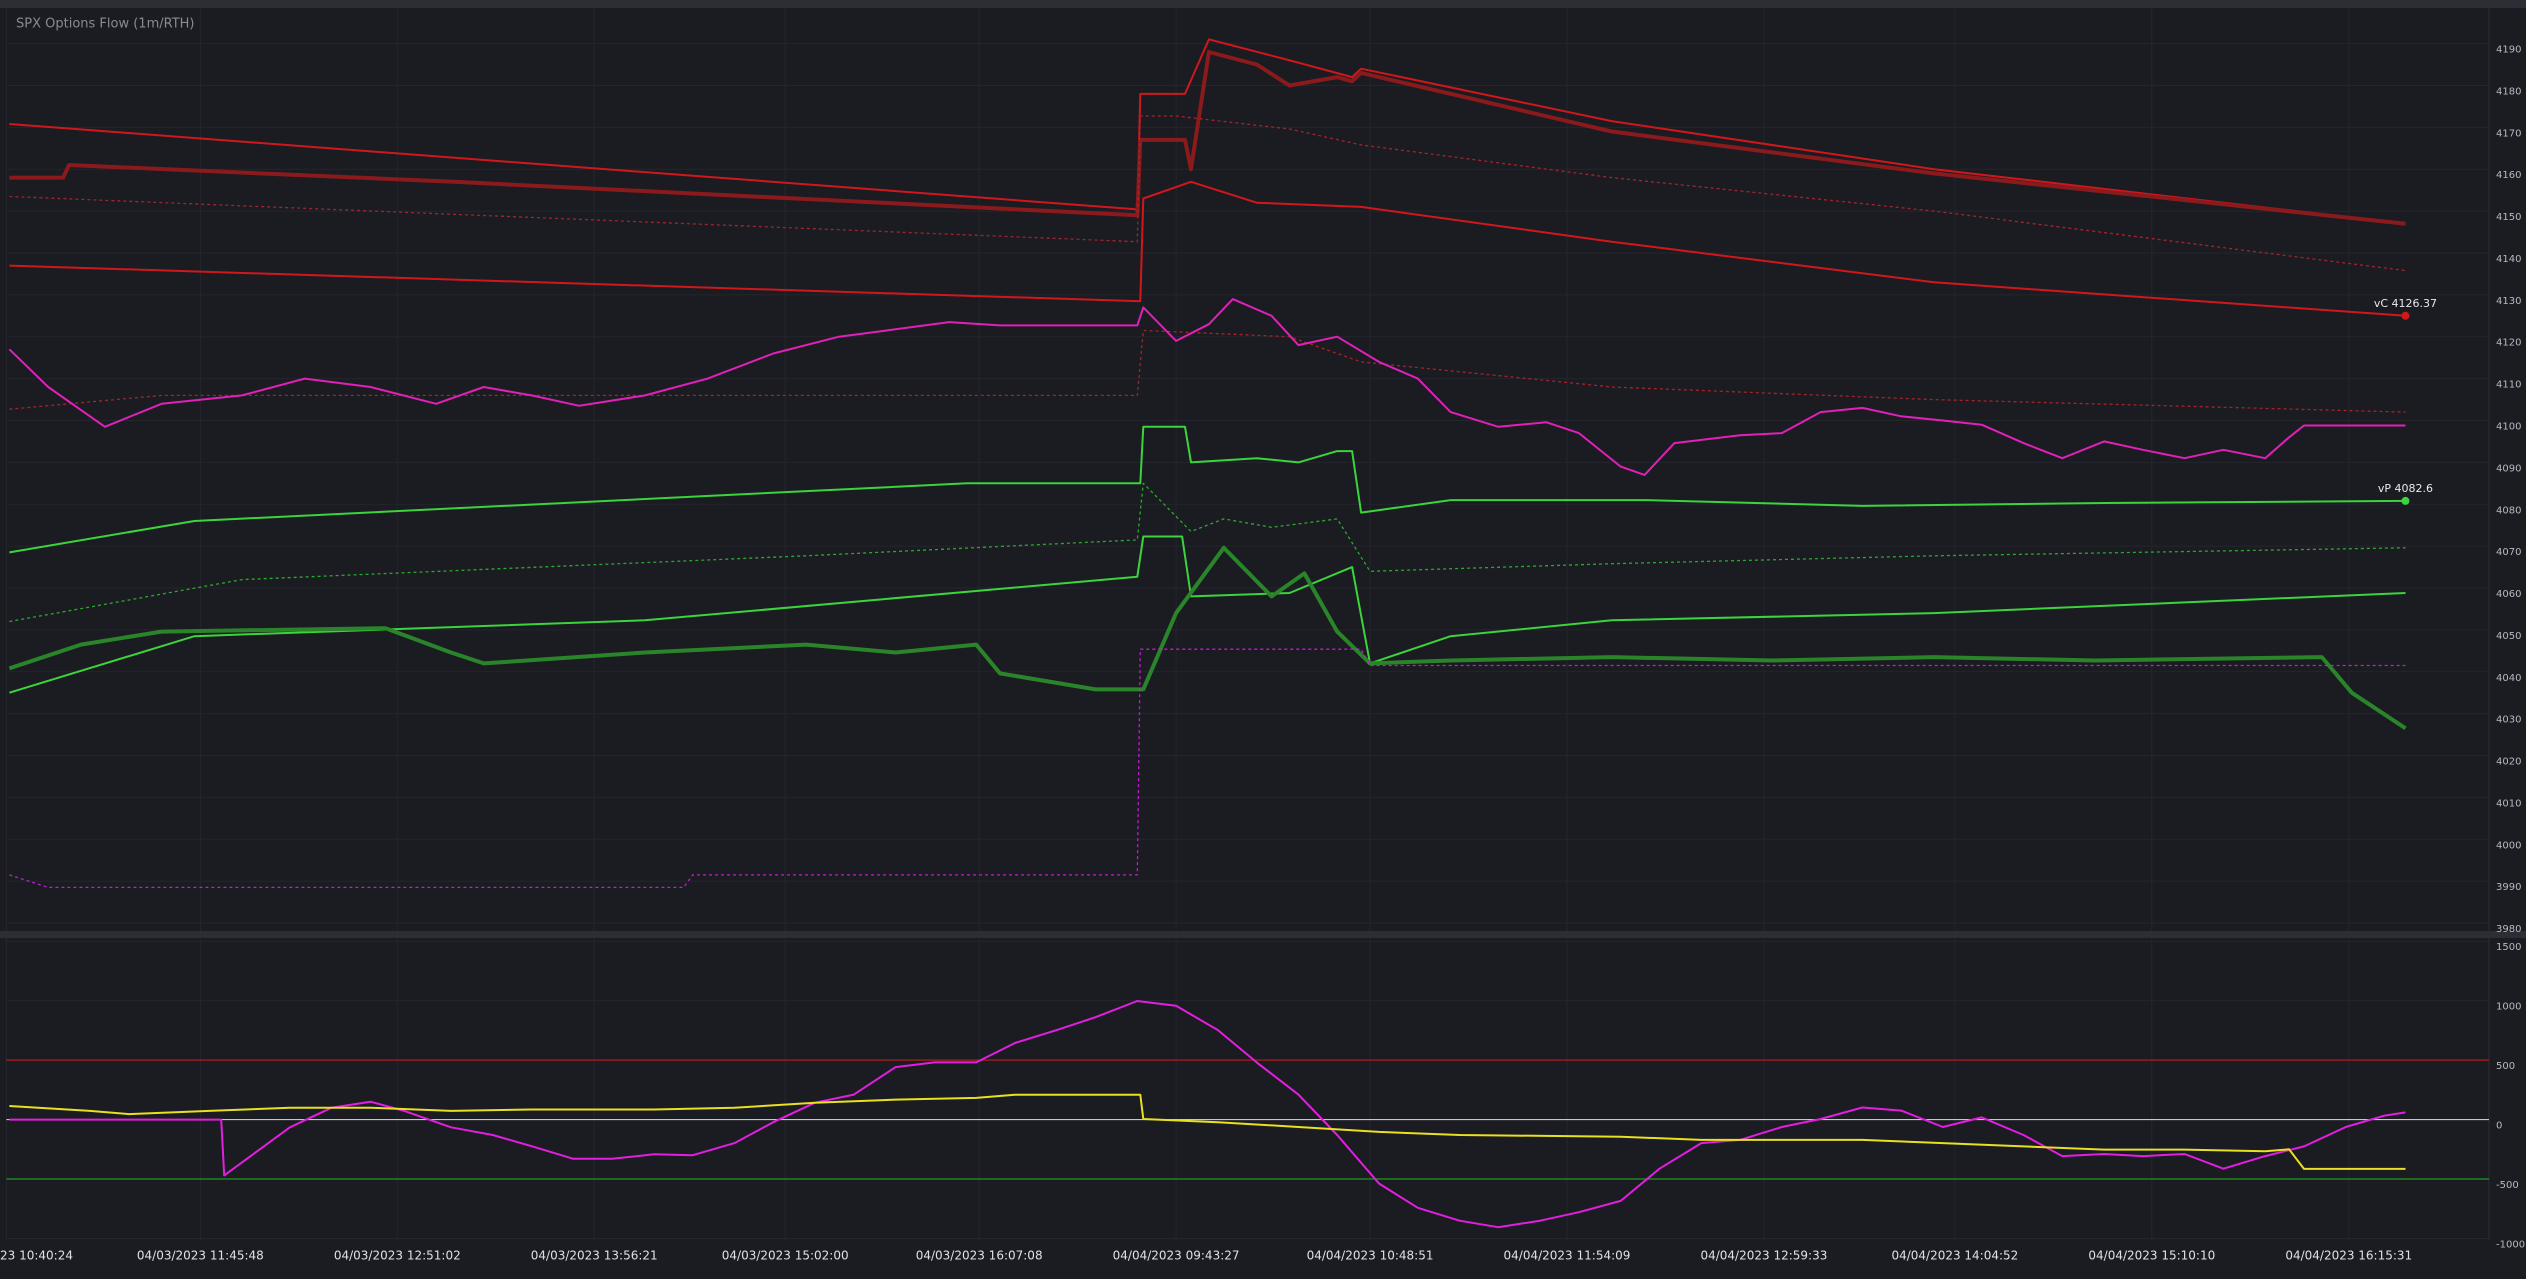  Describe the element at coordinates (1954, 1256) in the screenshot. I see `x-tick-label: 04/04/2023 14:04:52` at that location.